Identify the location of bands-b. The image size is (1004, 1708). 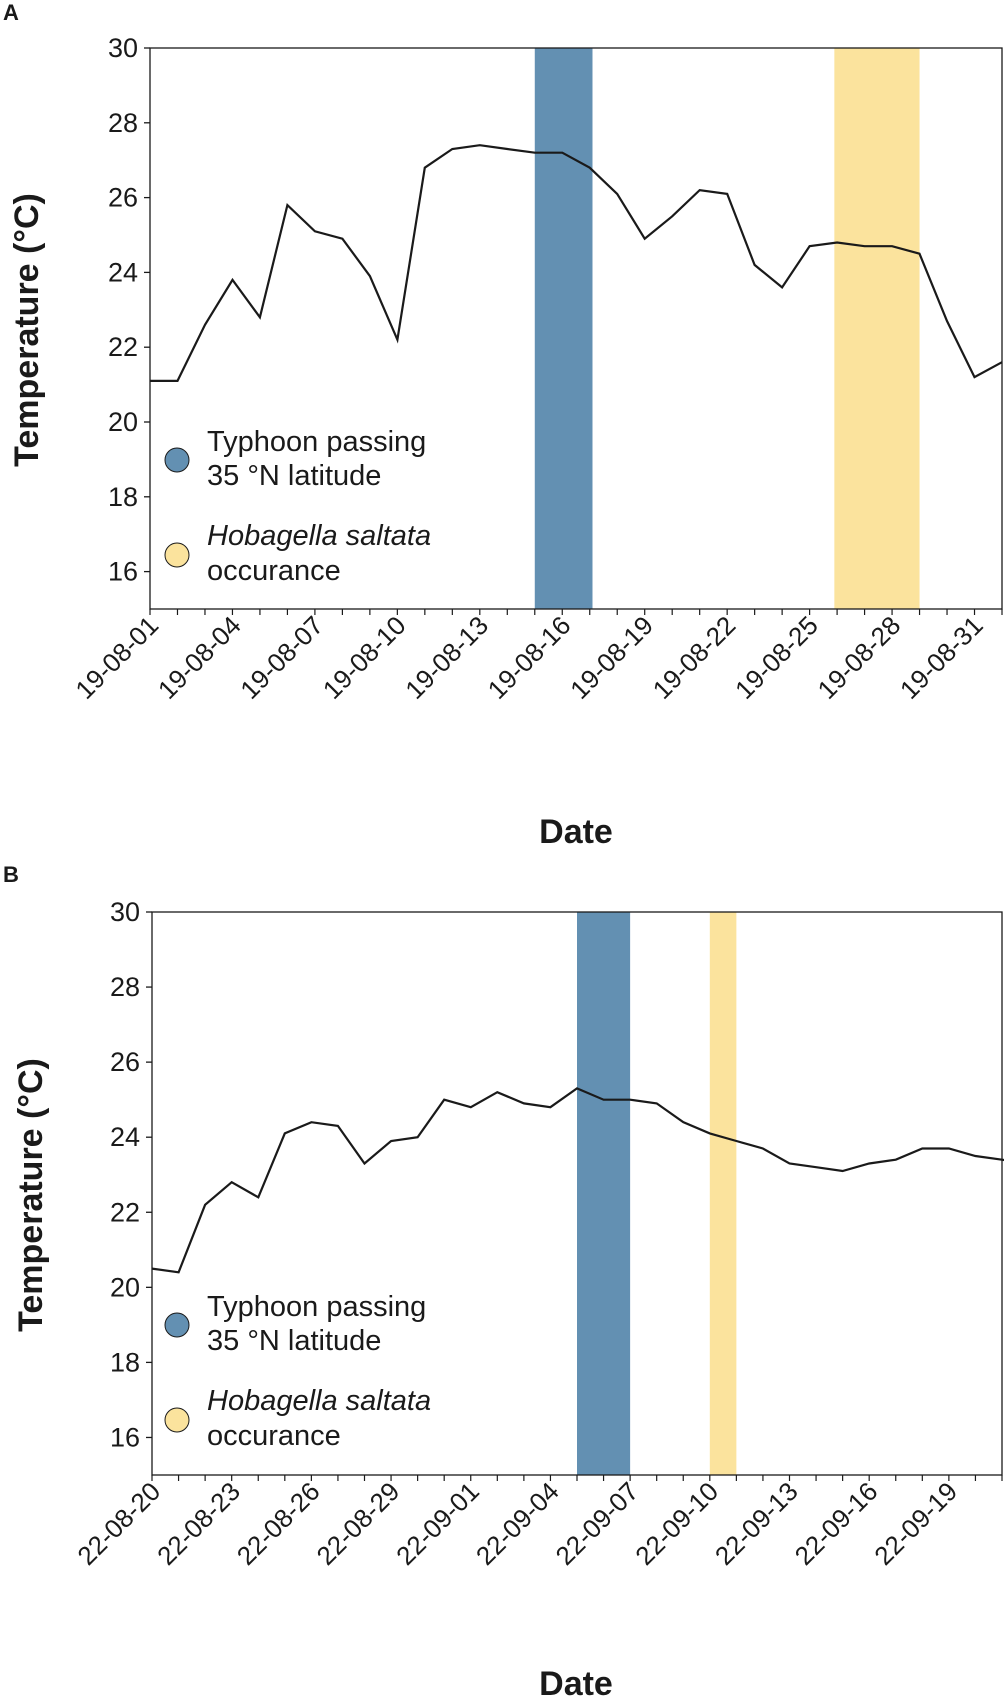
(657, 1193).